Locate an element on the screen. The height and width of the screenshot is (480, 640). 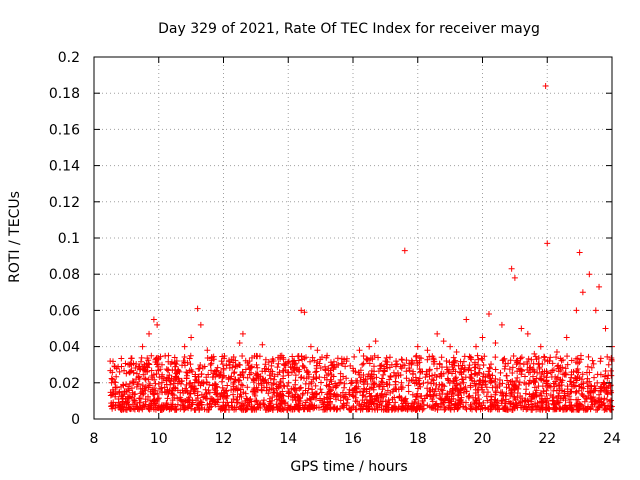
y-tick-label: 0.18 is located at coordinates (64, 94).